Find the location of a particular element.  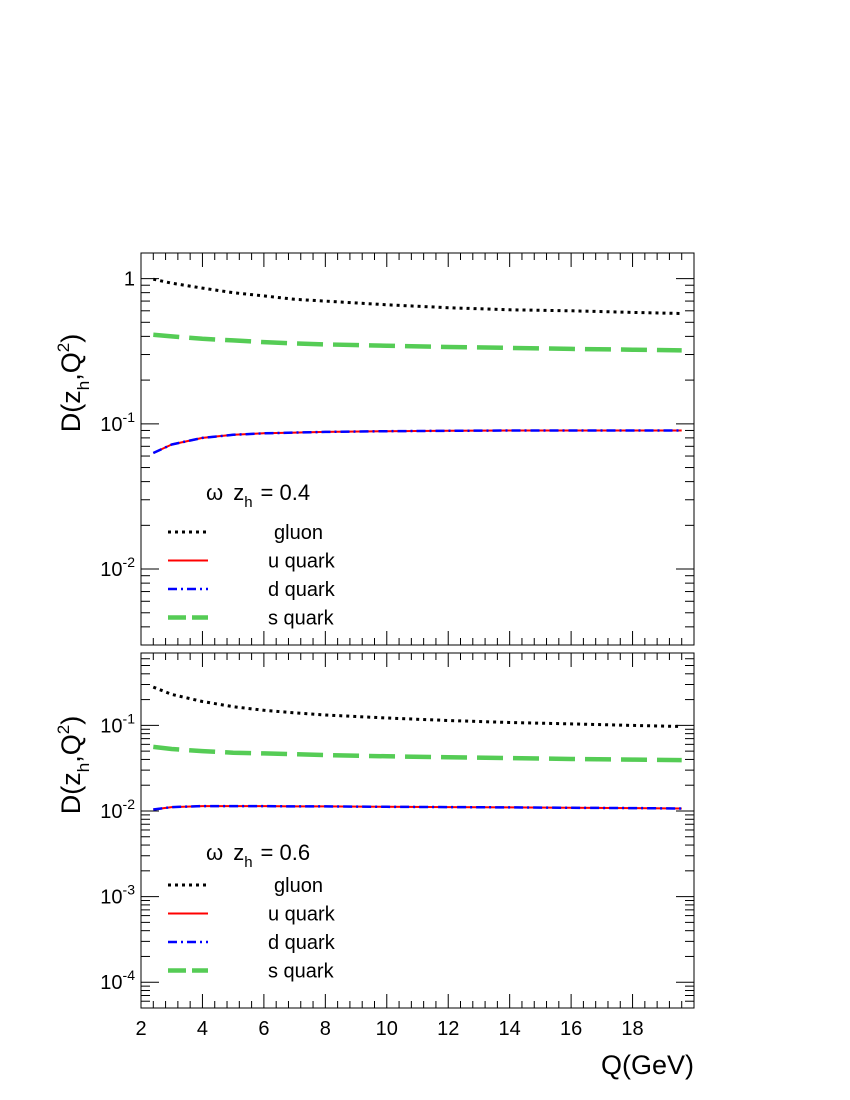

annotation-label: ω zh = 0.6 is located at coordinates (258, 855).